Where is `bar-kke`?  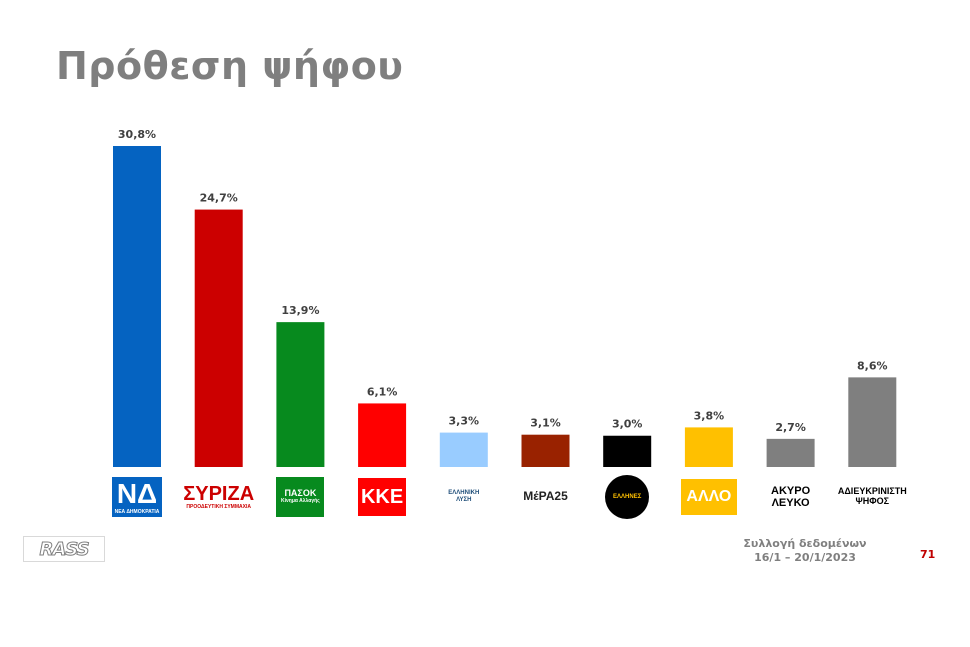
bar-kke is located at coordinates (382, 435).